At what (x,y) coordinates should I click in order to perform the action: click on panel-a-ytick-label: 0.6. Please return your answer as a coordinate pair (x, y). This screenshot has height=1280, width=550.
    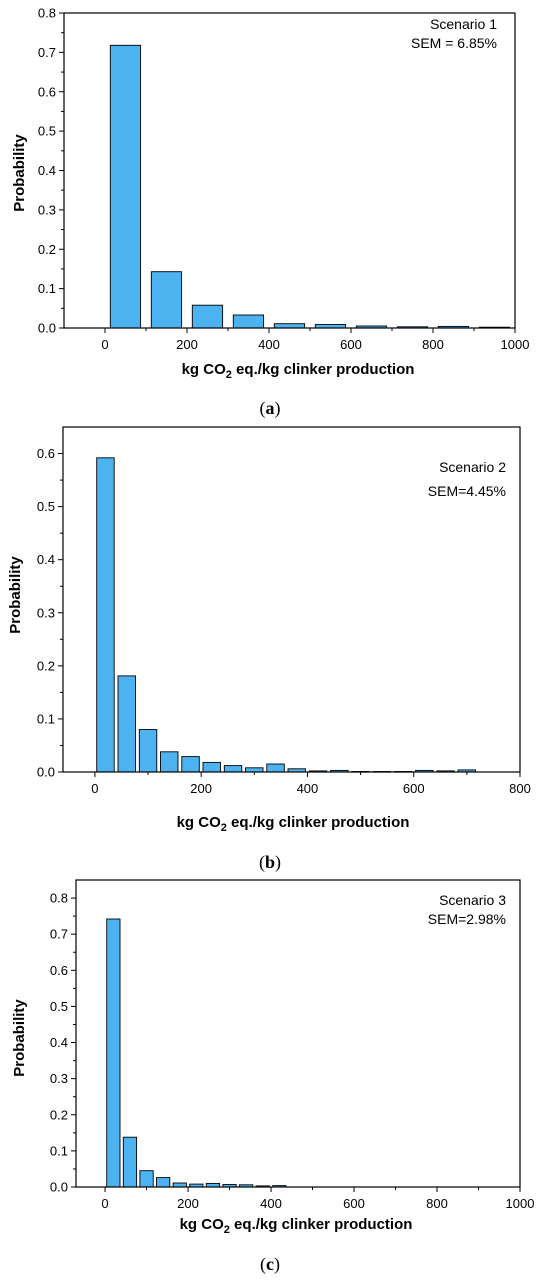
    Looking at the image, I should click on (47, 91).